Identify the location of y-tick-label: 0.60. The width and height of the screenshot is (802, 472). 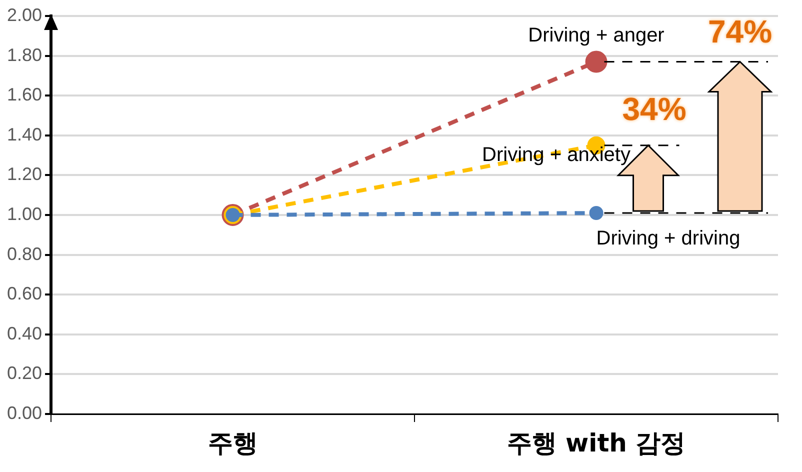
(24, 294).